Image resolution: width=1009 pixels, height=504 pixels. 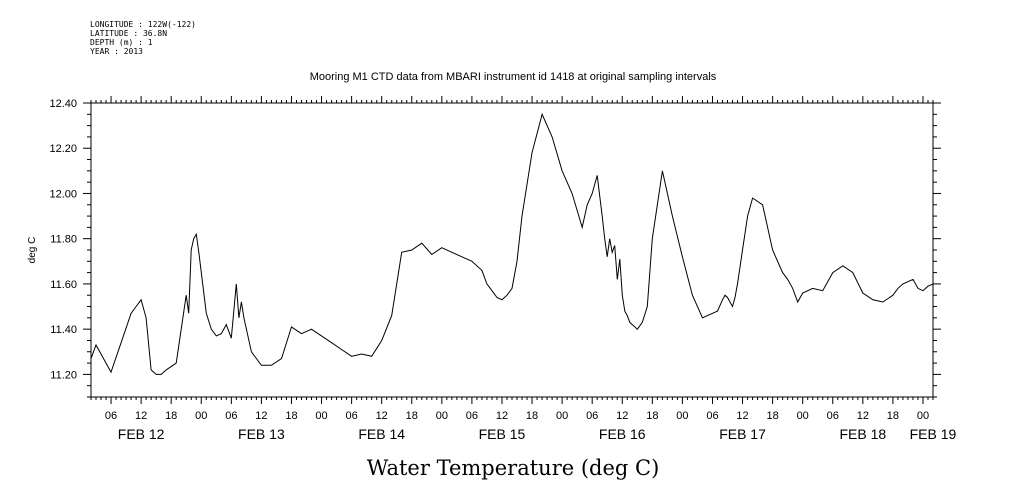 What do you see at coordinates (143, 24) in the screenshot?
I see `longitude-text: LONGITUDE : 122W(-122)` at bounding box center [143, 24].